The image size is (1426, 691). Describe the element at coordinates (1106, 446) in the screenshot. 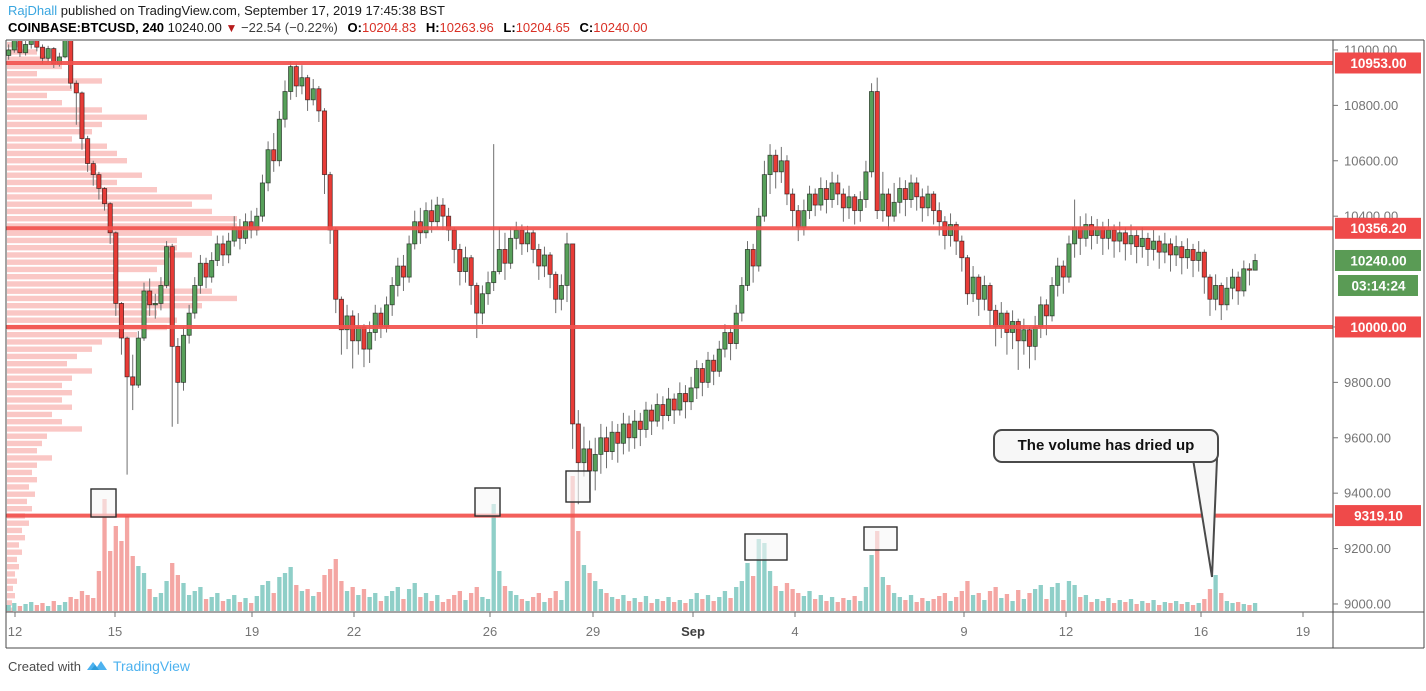

I see `volume-dried-up-callout: The volume has dried up` at that location.